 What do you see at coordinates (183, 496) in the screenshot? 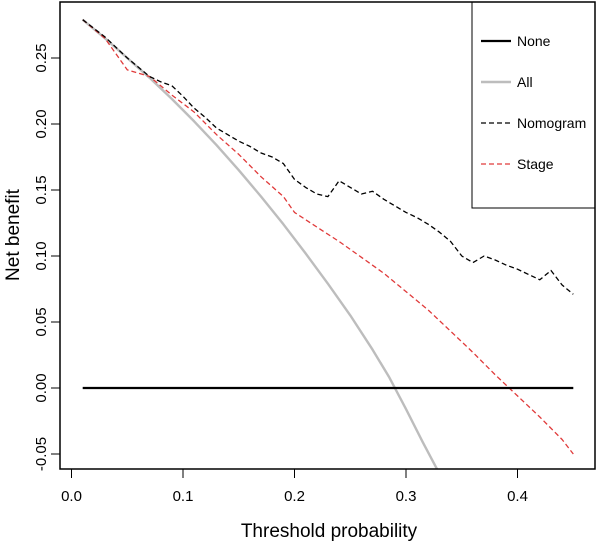
I see `x-tick-label: 0.1` at bounding box center [183, 496].